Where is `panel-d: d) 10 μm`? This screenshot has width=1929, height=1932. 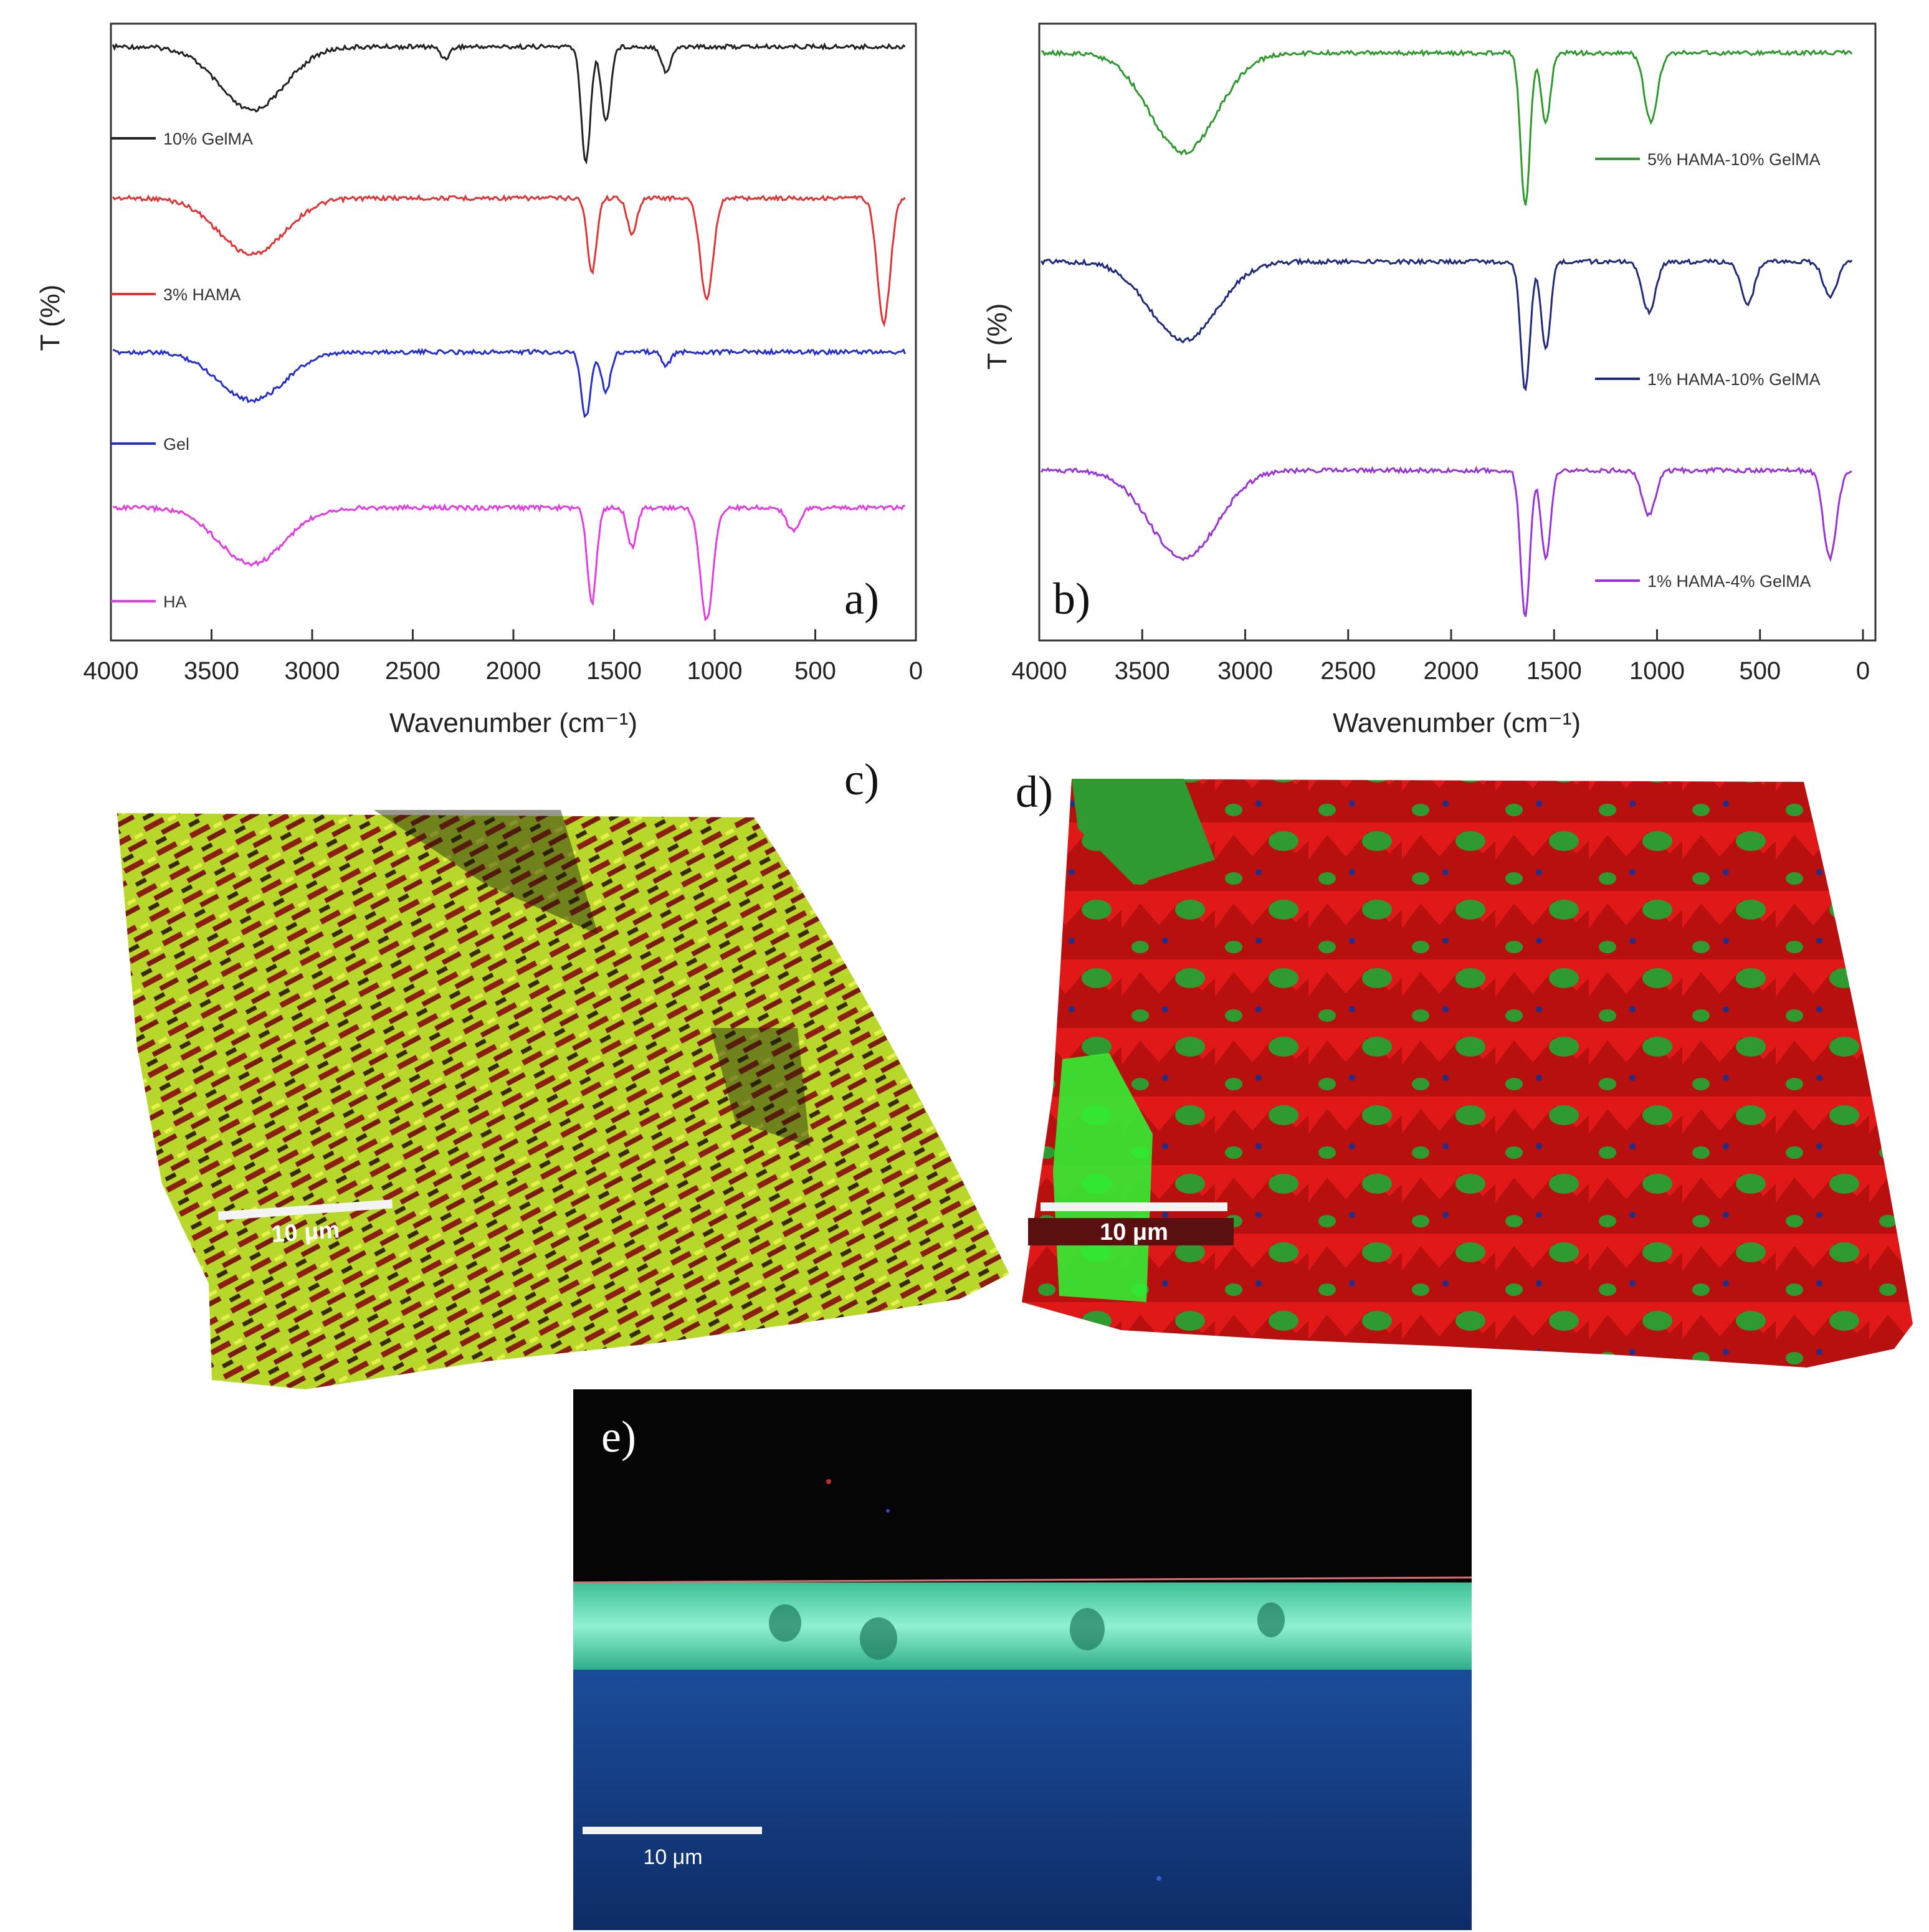 panel-d: d) 10 μm is located at coordinates (1464, 1067).